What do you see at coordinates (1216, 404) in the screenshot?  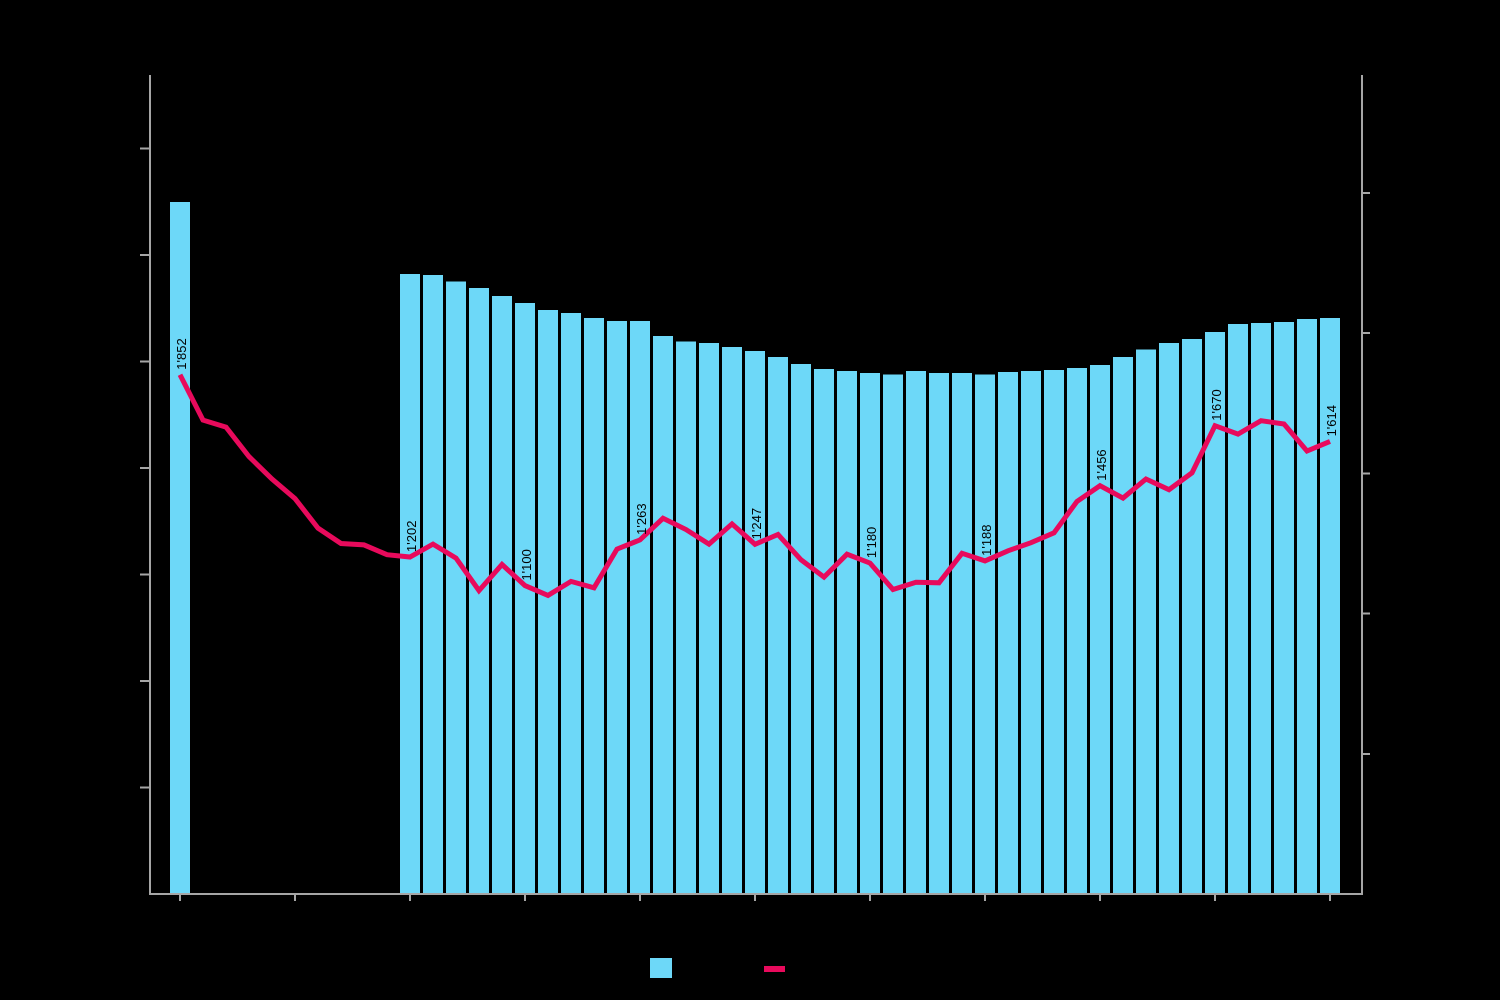 I see `data-label-2015: 1'670` at bounding box center [1216, 404].